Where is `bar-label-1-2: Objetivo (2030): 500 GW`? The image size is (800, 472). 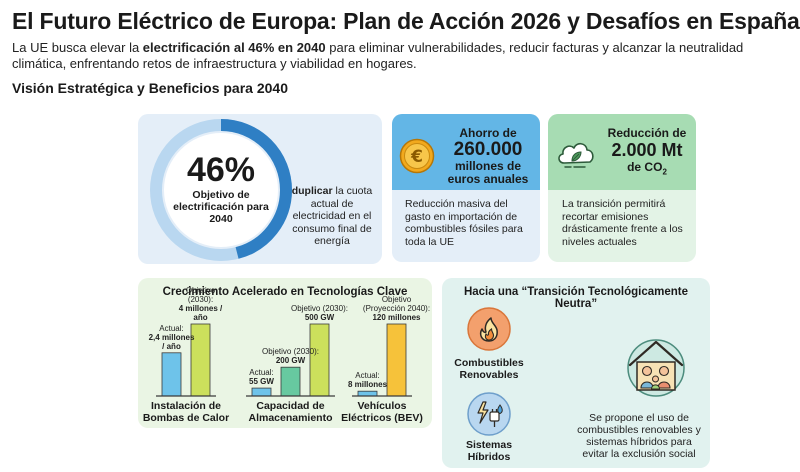
bar-label-1-2: Objetivo (2030): 500 GW is located at coordinates (320, 313).